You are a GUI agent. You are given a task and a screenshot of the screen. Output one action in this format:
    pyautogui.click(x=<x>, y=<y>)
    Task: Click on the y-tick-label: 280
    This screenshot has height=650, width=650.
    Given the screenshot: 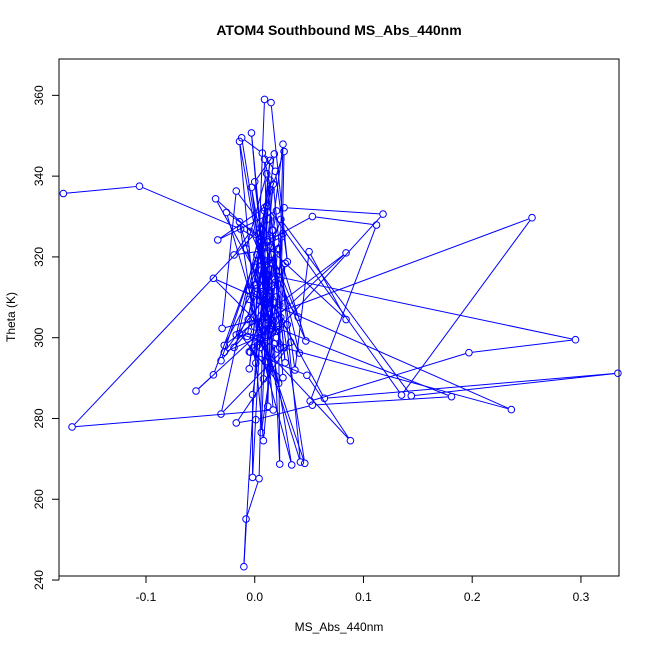 What is the action you would take?
    pyautogui.click(x=39, y=418)
    